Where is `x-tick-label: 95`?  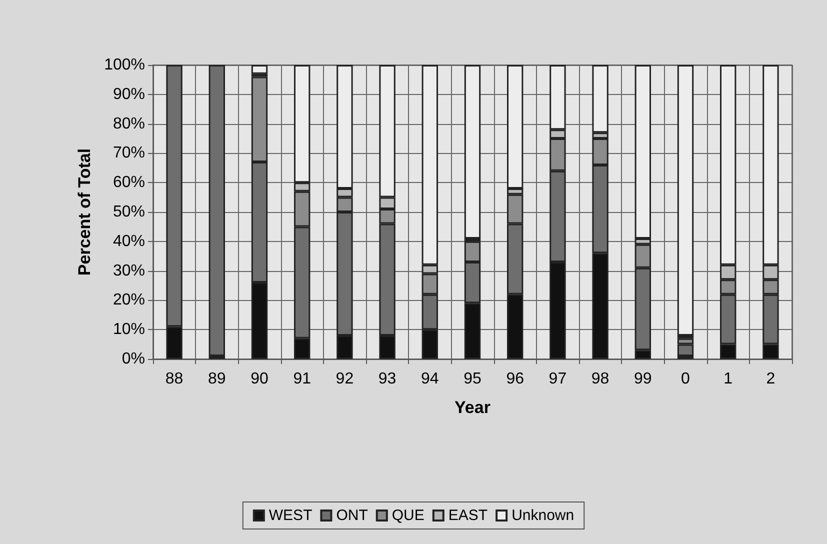
x-tick-label: 95 is located at coordinates (473, 379).